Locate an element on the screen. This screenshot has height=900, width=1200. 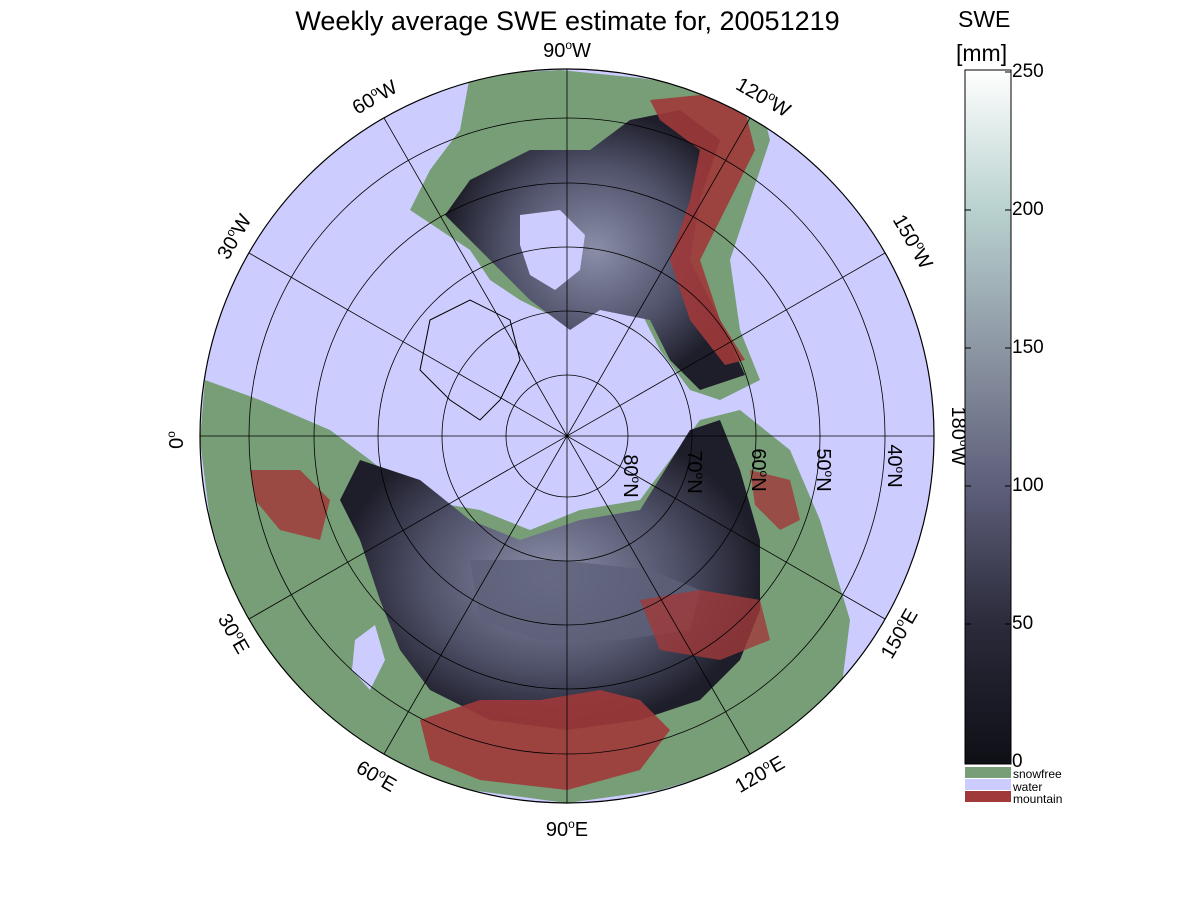
lon-label-60e: 60oE is located at coordinates (376, 776).